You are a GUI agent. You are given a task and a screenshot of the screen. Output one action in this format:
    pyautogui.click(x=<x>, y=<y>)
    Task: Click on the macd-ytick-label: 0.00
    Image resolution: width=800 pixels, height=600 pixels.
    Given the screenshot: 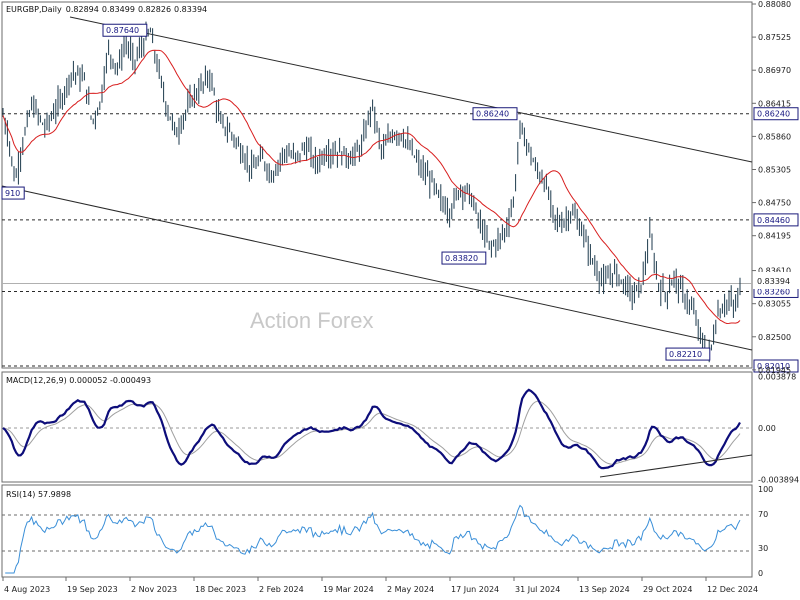 What is the action you would take?
    pyautogui.click(x=767, y=428)
    